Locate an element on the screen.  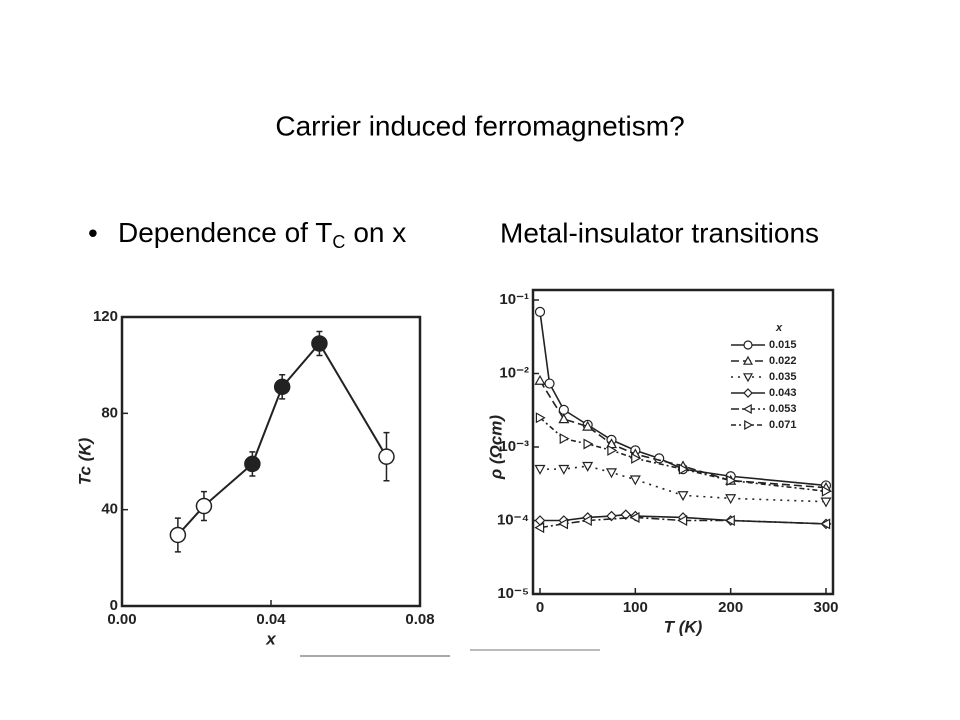
y-tick-label: 10⁻³ is located at coordinates (514, 446).